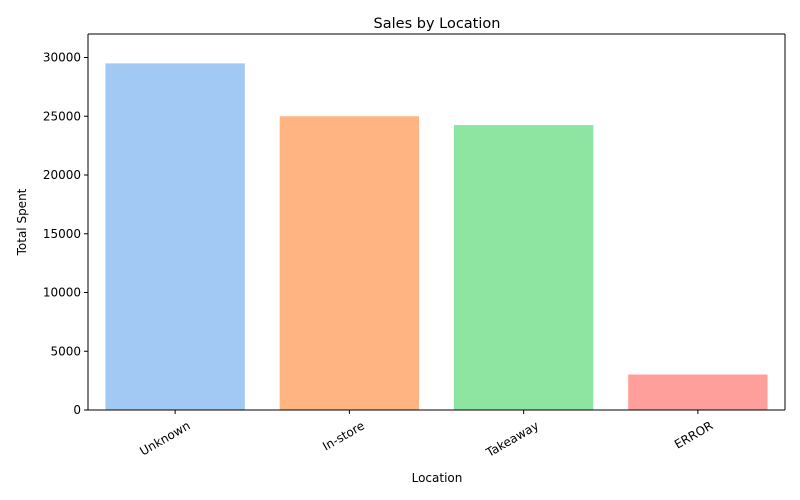 The width and height of the screenshot is (800, 500). What do you see at coordinates (164, 438) in the screenshot?
I see `x-tick-label: Unknown` at bounding box center [164, 438].